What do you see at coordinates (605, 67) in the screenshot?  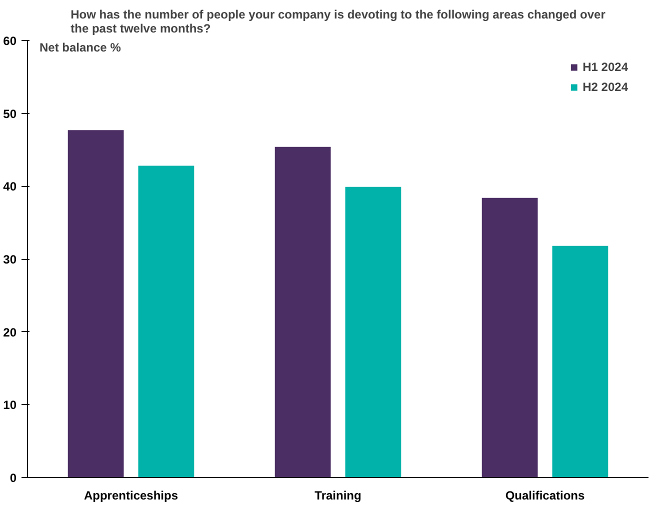 I see `legend-label: H1 2024` at bounding box center [605, 67].